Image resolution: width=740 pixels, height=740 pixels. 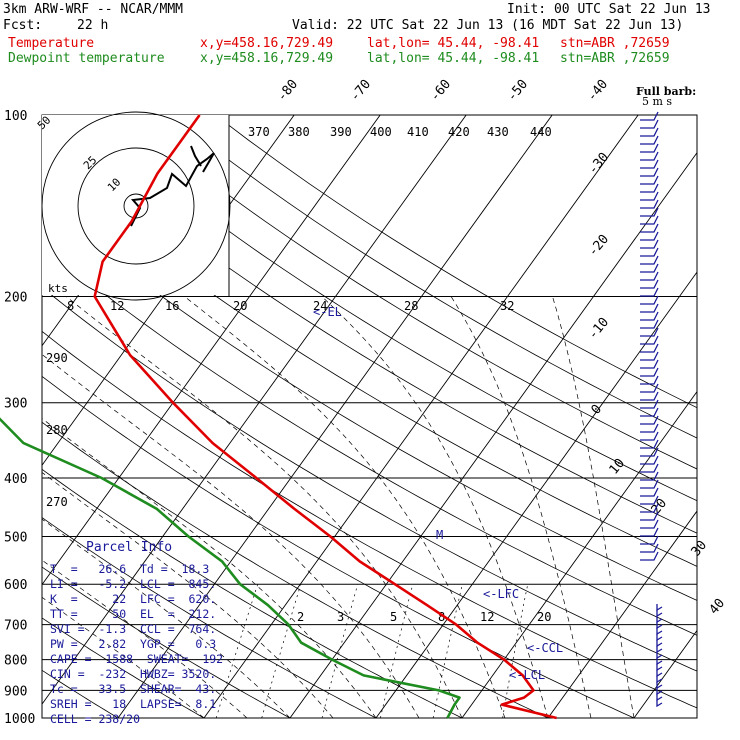 What do you see at coordinates (267, 43) in the screenshot?
I see `temperature-legend-xy: x,y=458.16,729.49` at bounding box center [267, 43].